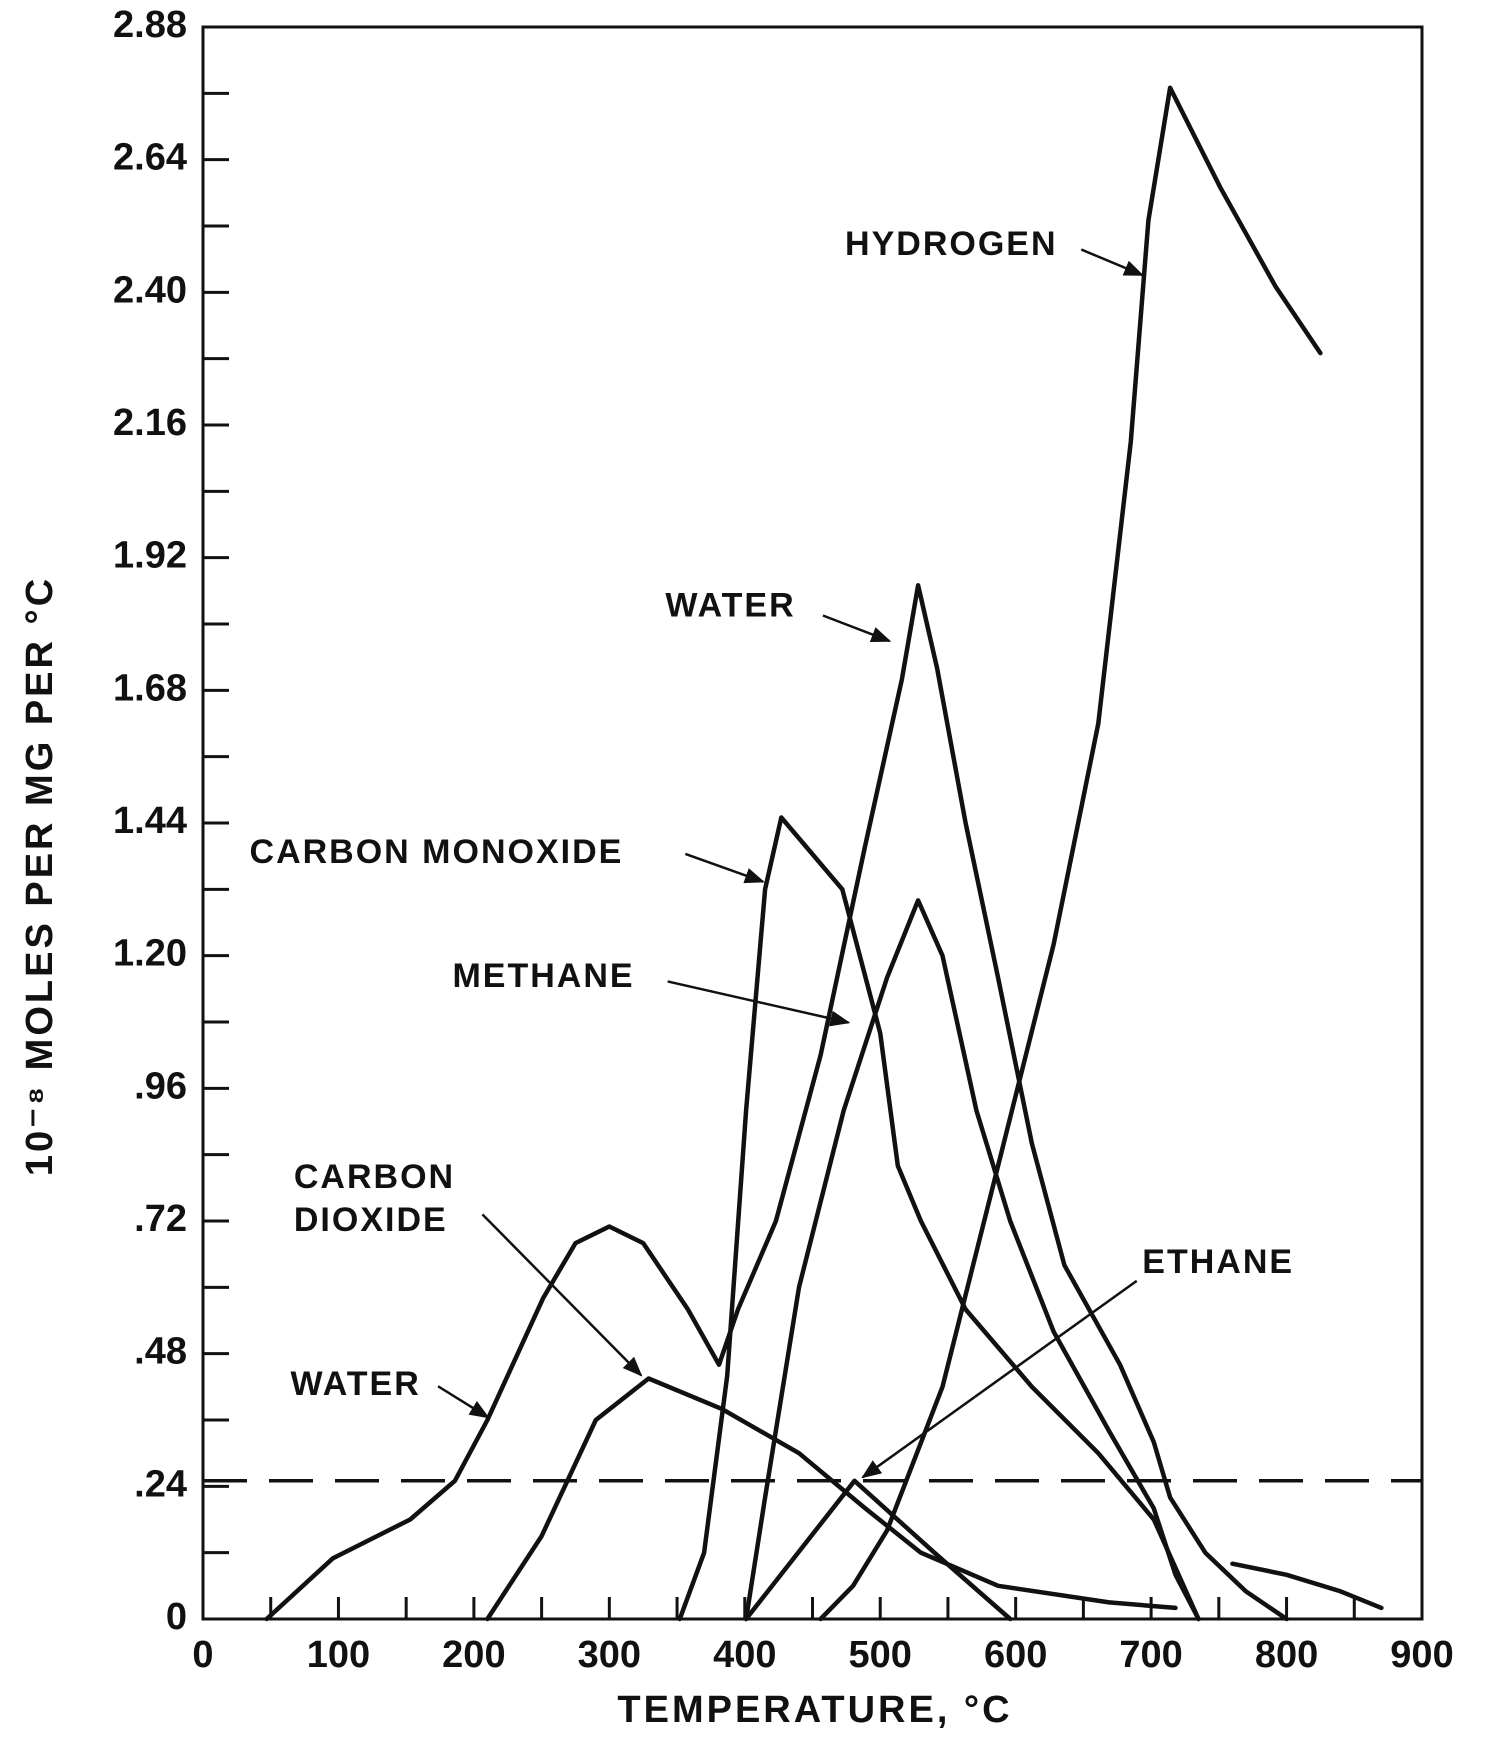 The width and height of the screenshot is (1486, 1745). Describe the element at coordinates (814, 1710) in the screenshot. I see `x-axis-label: TEMPERATURE, °C` at that location.